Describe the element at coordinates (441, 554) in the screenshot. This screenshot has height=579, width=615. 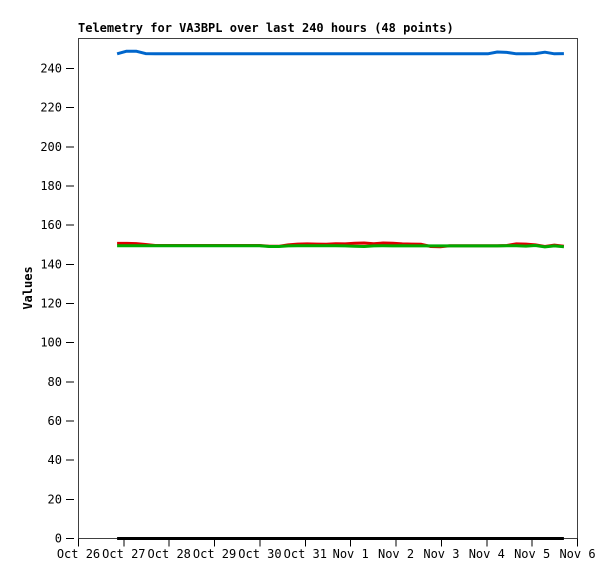
I see `x-tick-label: Nov 3` at that location.